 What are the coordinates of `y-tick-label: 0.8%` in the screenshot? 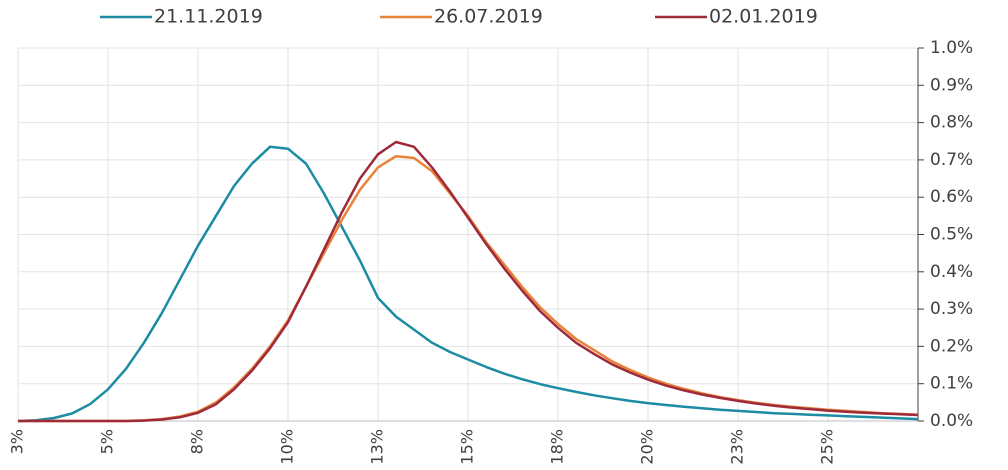 It's located at (951, 123).